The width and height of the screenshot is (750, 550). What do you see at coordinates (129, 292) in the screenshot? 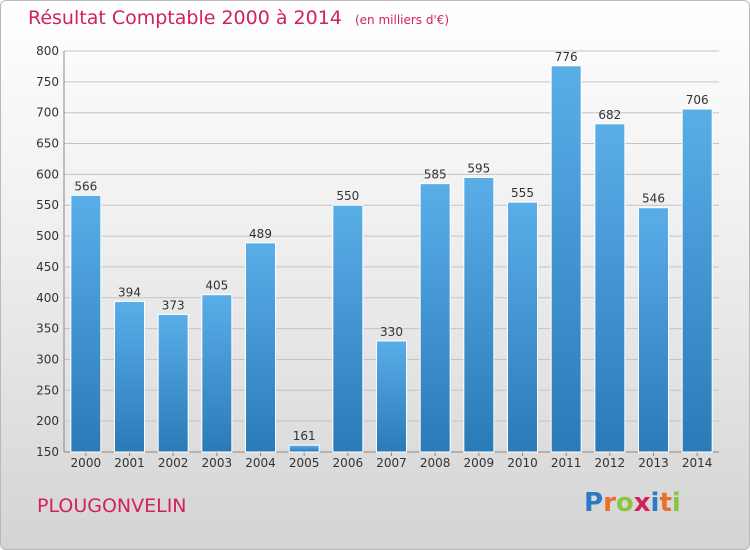
I see `bar-value-label: 394` at bounding box center [129, 292].